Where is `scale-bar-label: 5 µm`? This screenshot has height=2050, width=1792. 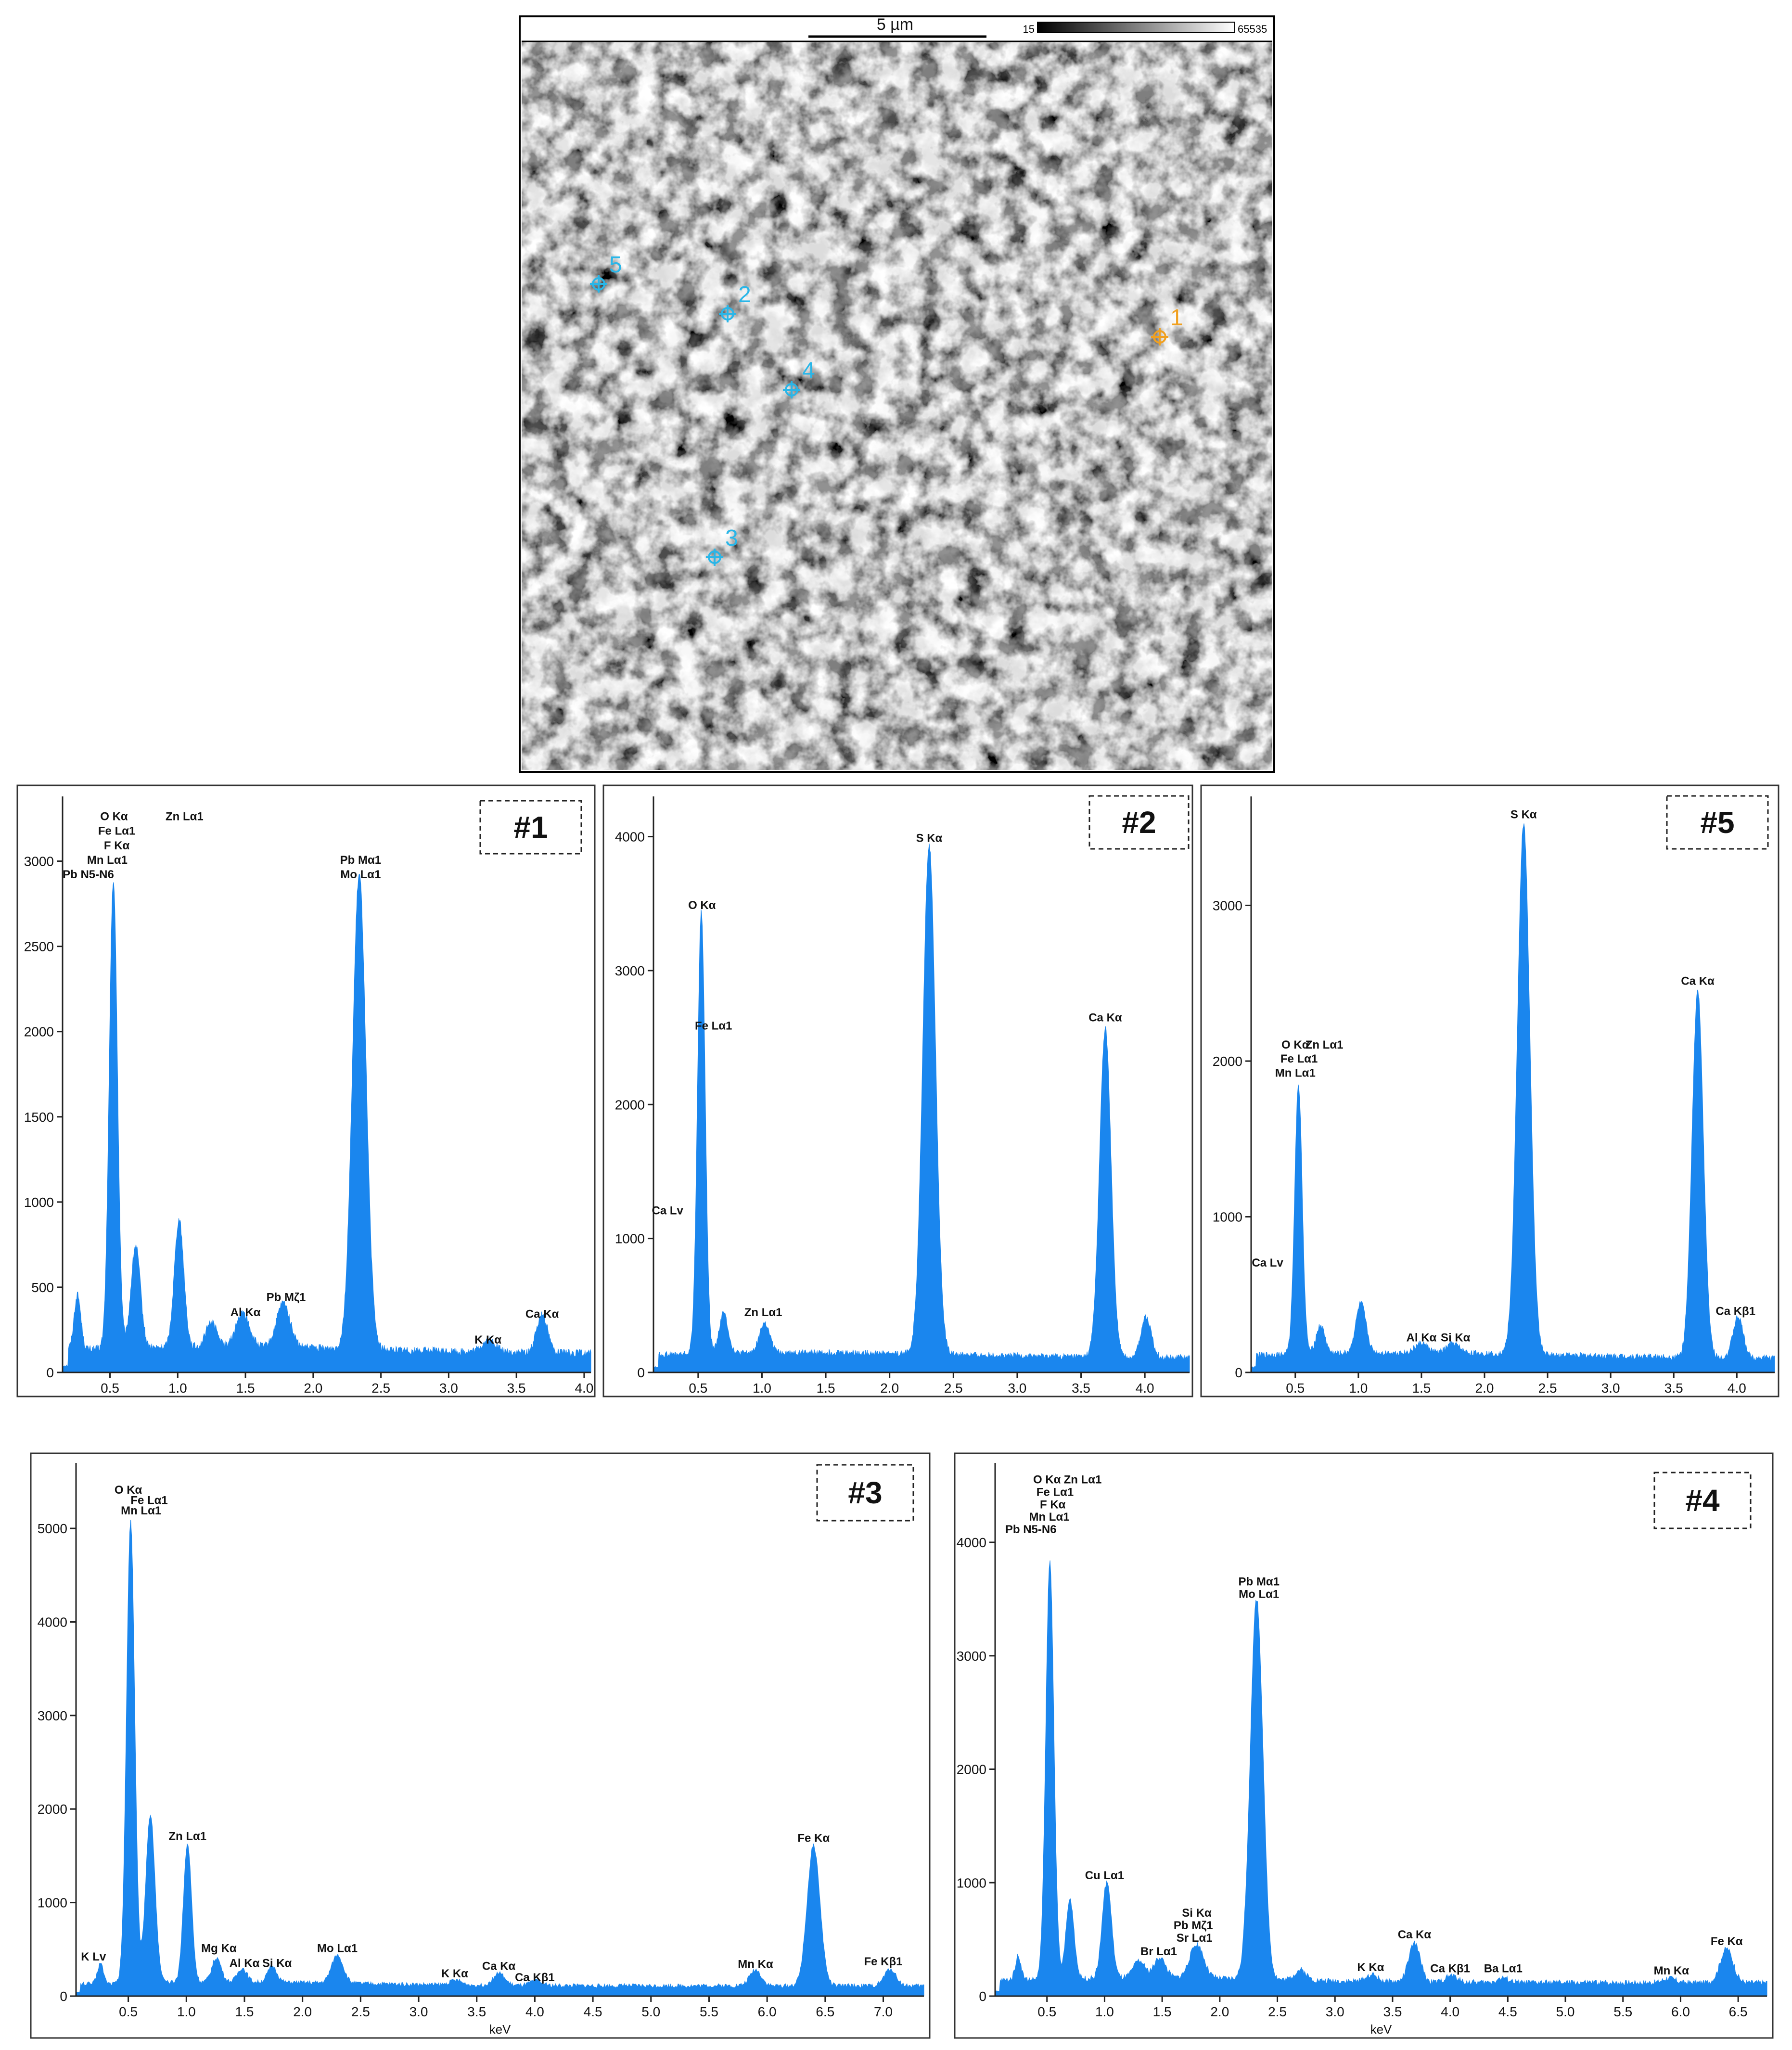 scale-bar-label: 5 µm is located at coordinates (895, 24).